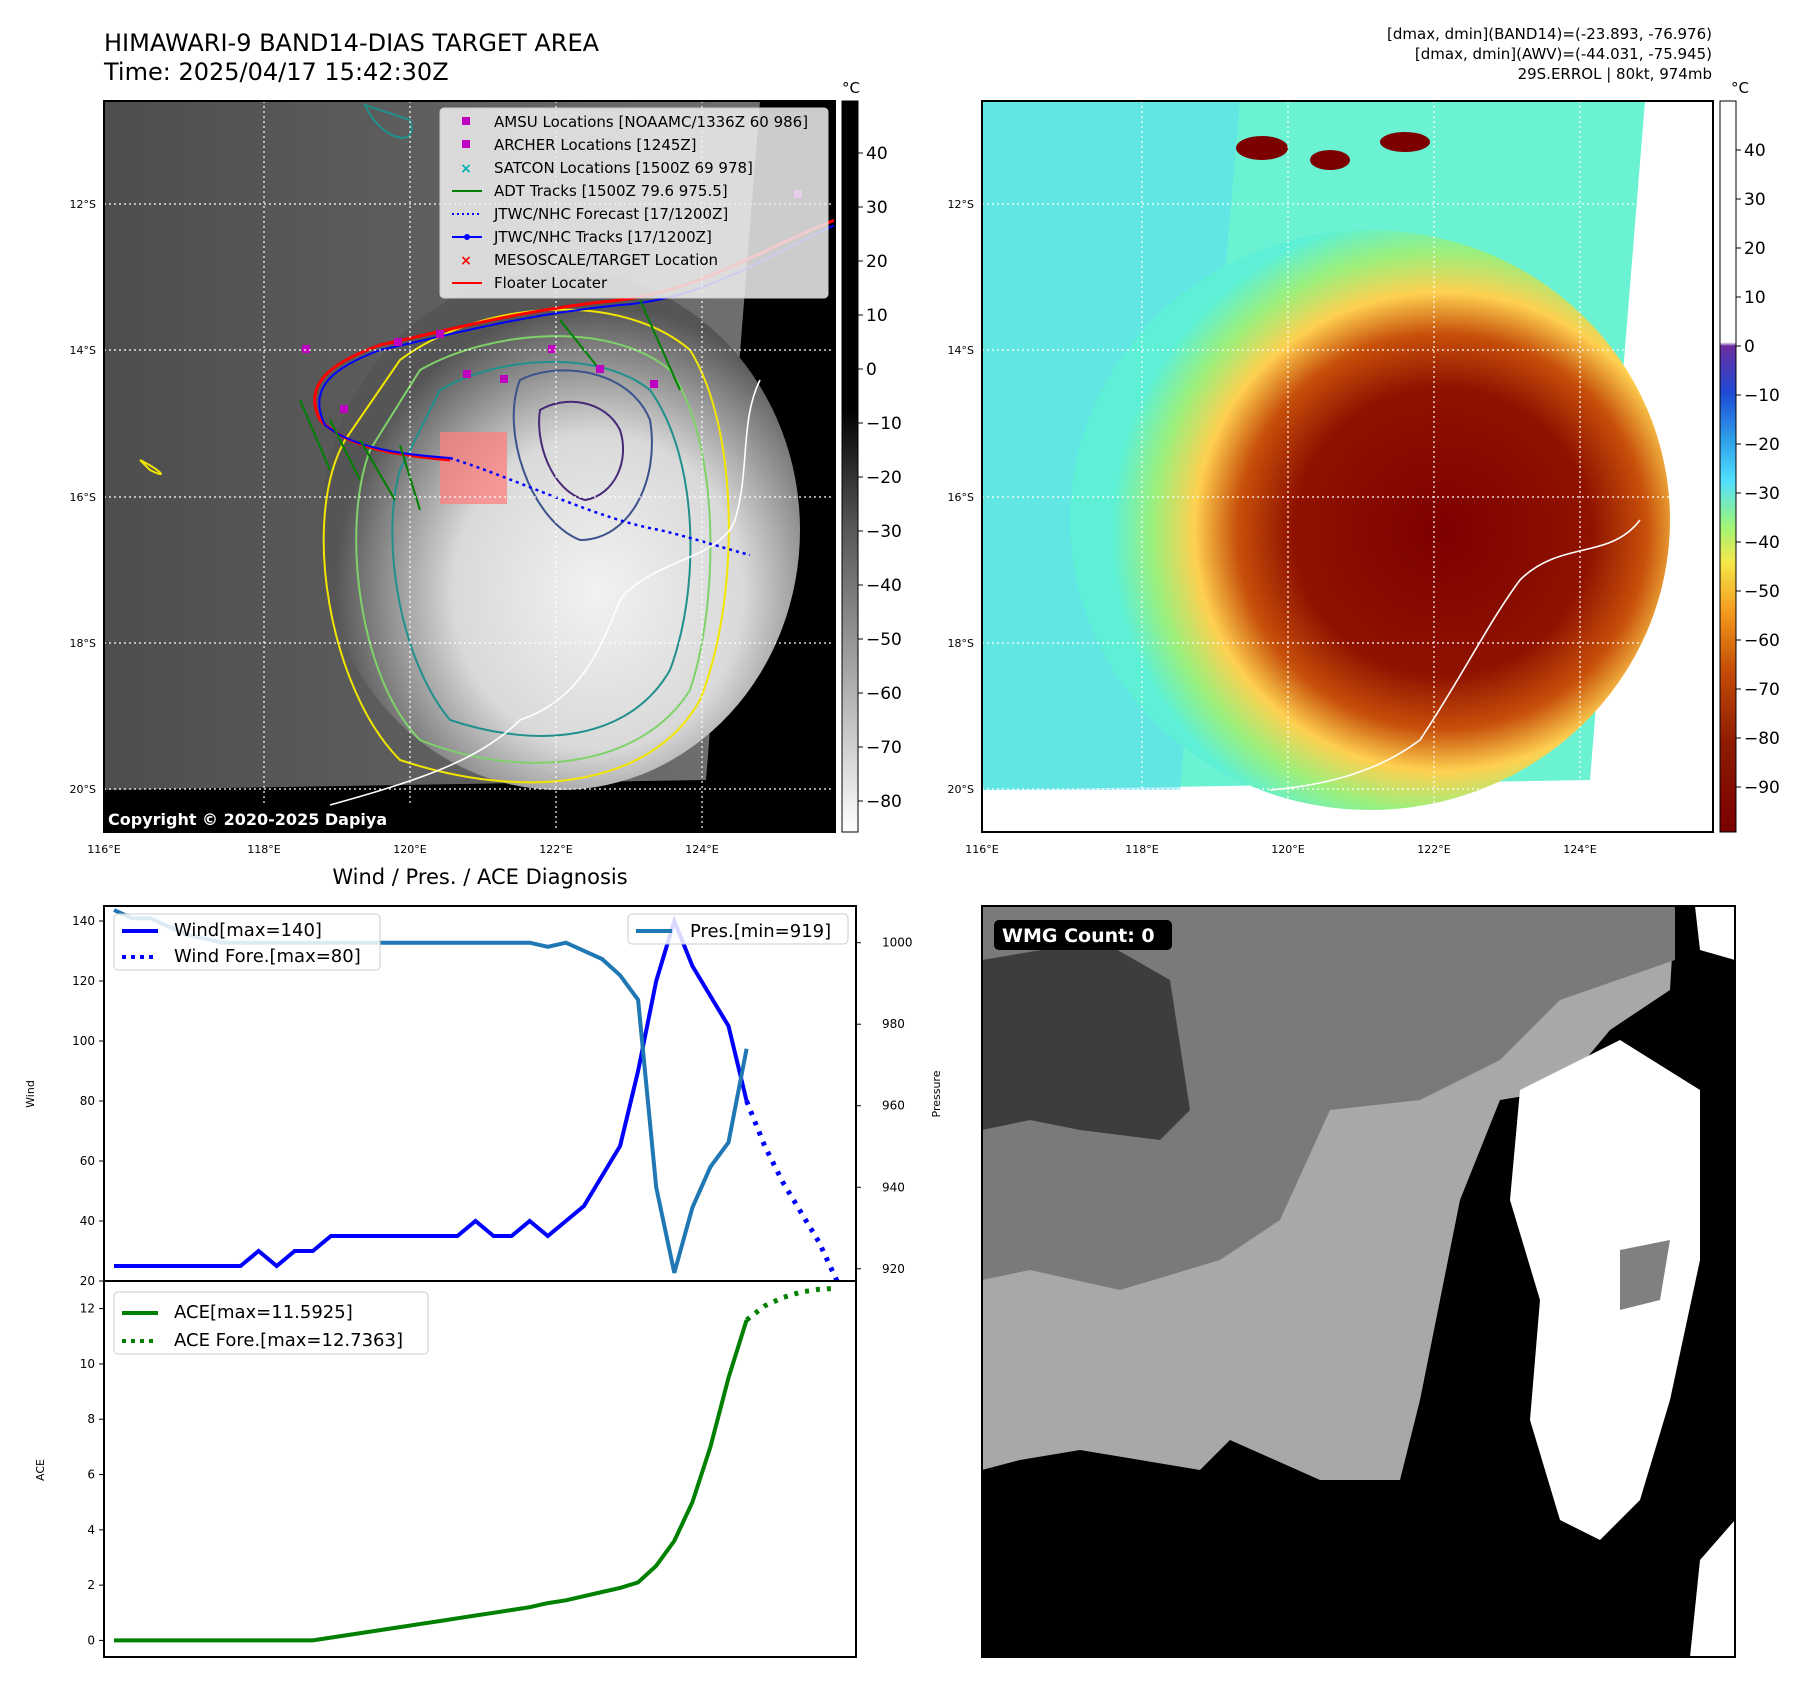 This screenshot has height=1690, width=1797. I want to click on left-colorbar-tick-label: −30, so click(884, 532).